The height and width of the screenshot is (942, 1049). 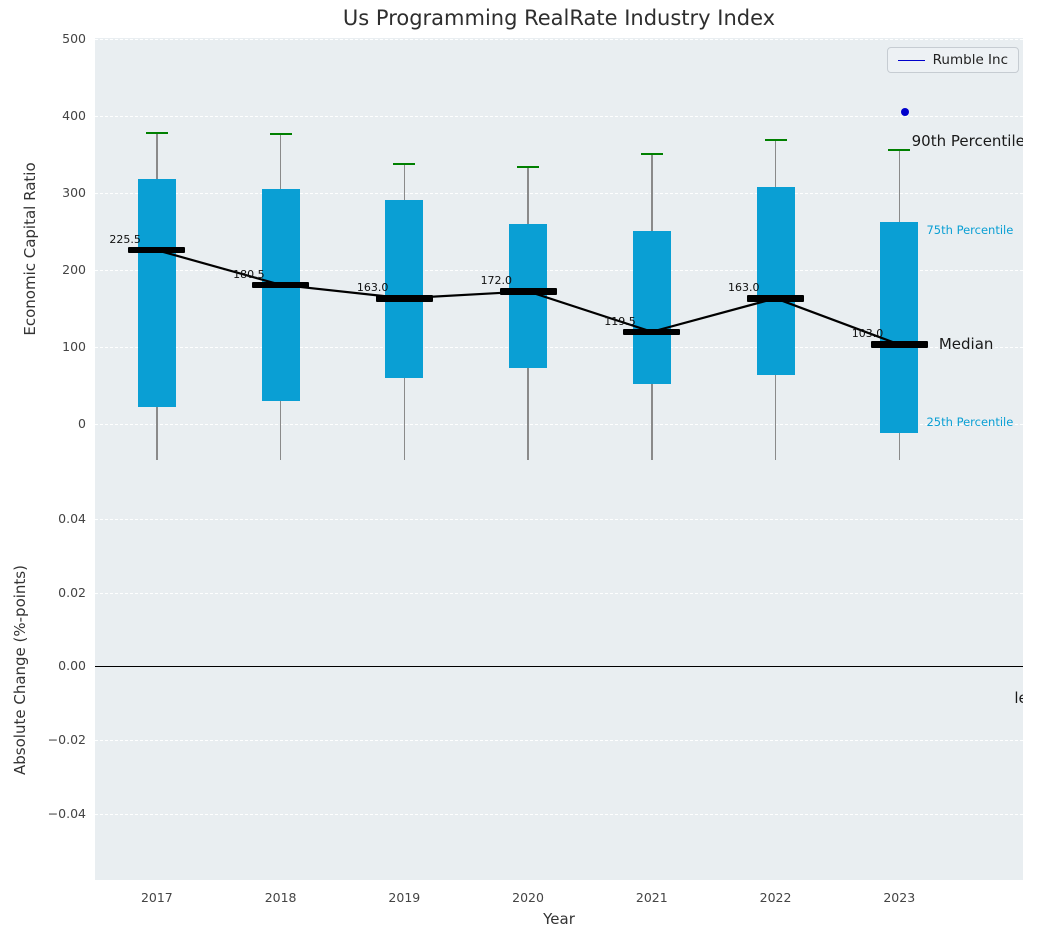 What do you see at coordinates (72, 518) in the screenshot?
I see `ytick-bottom-0: 0.04` at bounding box center [72, 518].